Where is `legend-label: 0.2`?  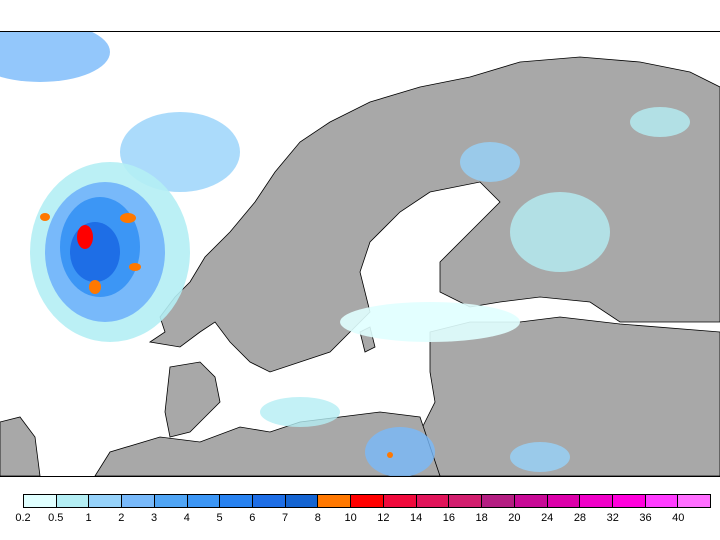
legend-label: 0.2 is located at coordinates (23, 518).